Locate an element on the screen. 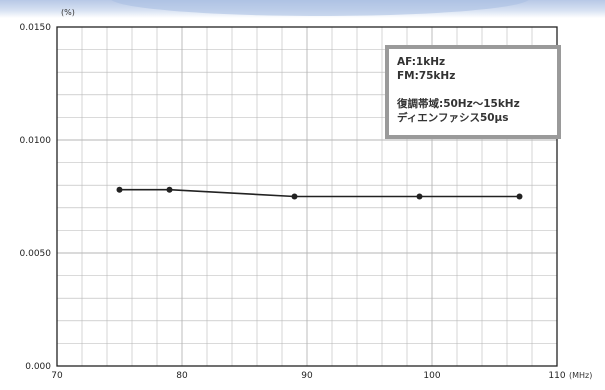 This screenshot has width=605, height=390. annotation-bandwidth: 復調帯域:50Hz〜15kHz is located at coordinates (458, 104).